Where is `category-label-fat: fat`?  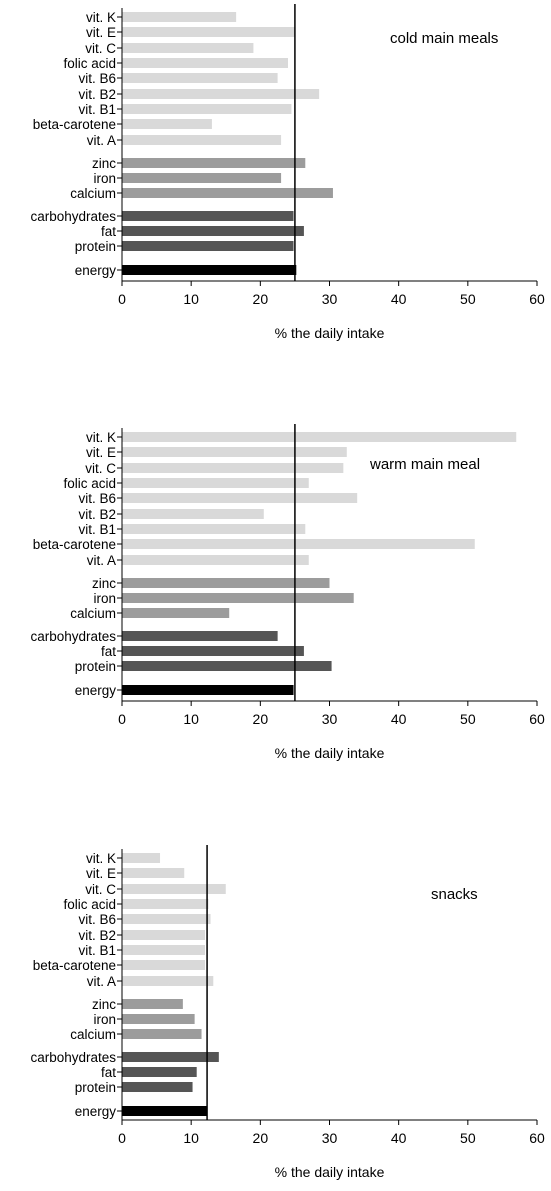 category-label-fat: fat is located at coordinates (108, 1072).